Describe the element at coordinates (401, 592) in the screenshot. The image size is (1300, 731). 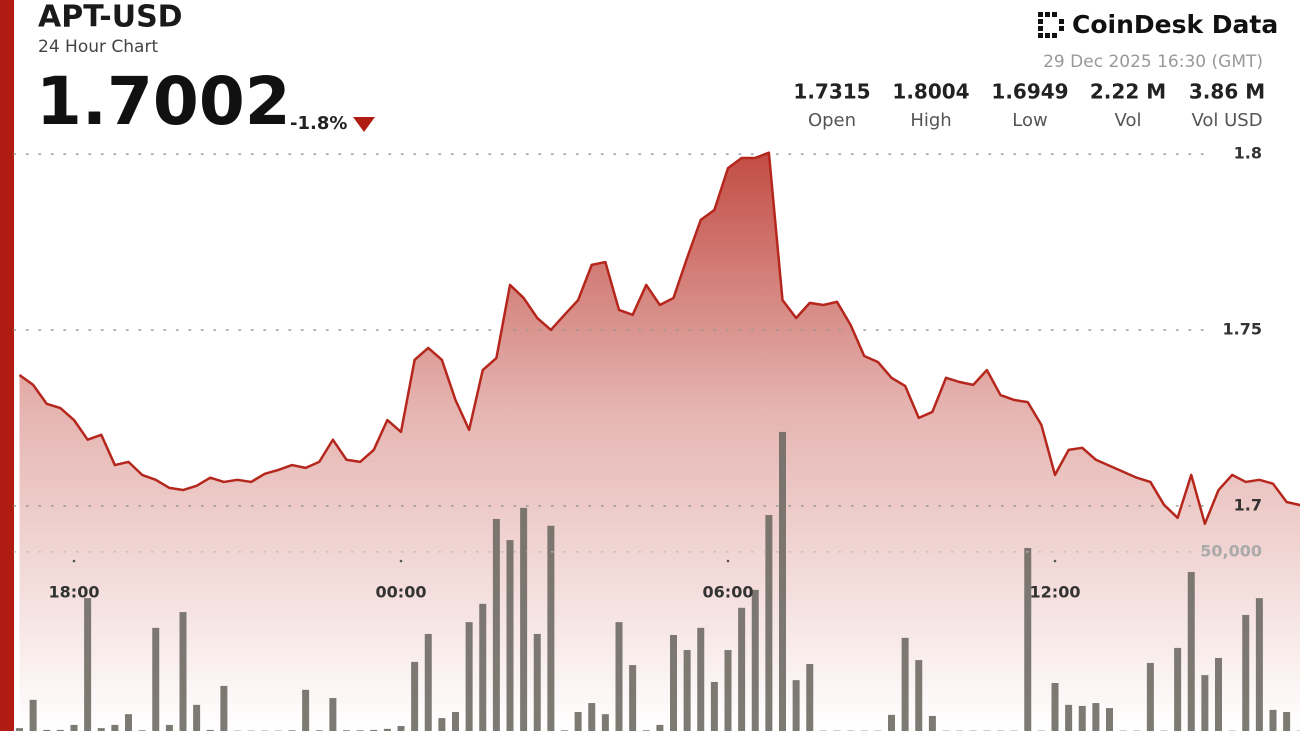
I see `x-tick-label: 00:00` at that location.